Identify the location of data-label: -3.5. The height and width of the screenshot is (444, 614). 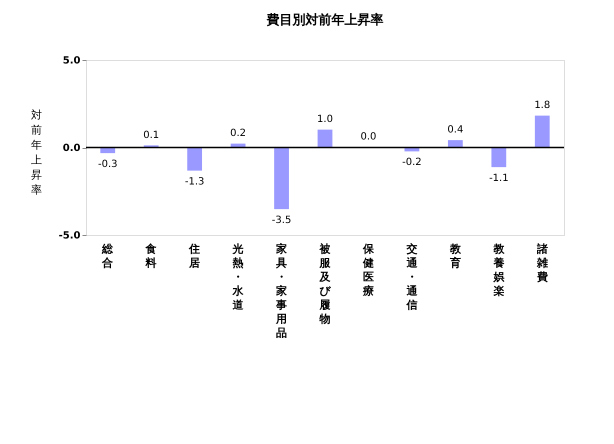
(282, 220).